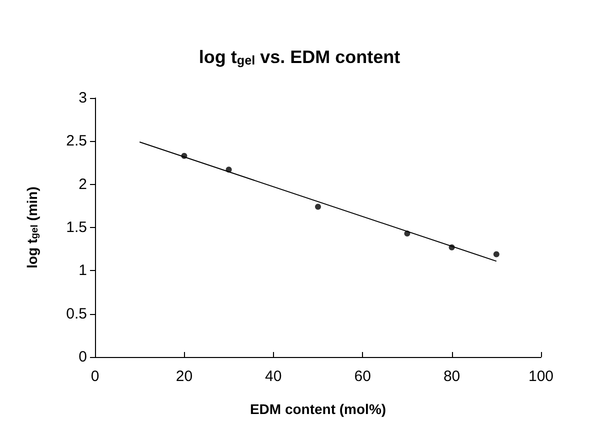 Image resolution: width=599 pixels, height=440 pixels. What do you see at coordinates (82, 98) in the screenshot?
I see `y-tick-label: 3` at bounding box center [82, 98].